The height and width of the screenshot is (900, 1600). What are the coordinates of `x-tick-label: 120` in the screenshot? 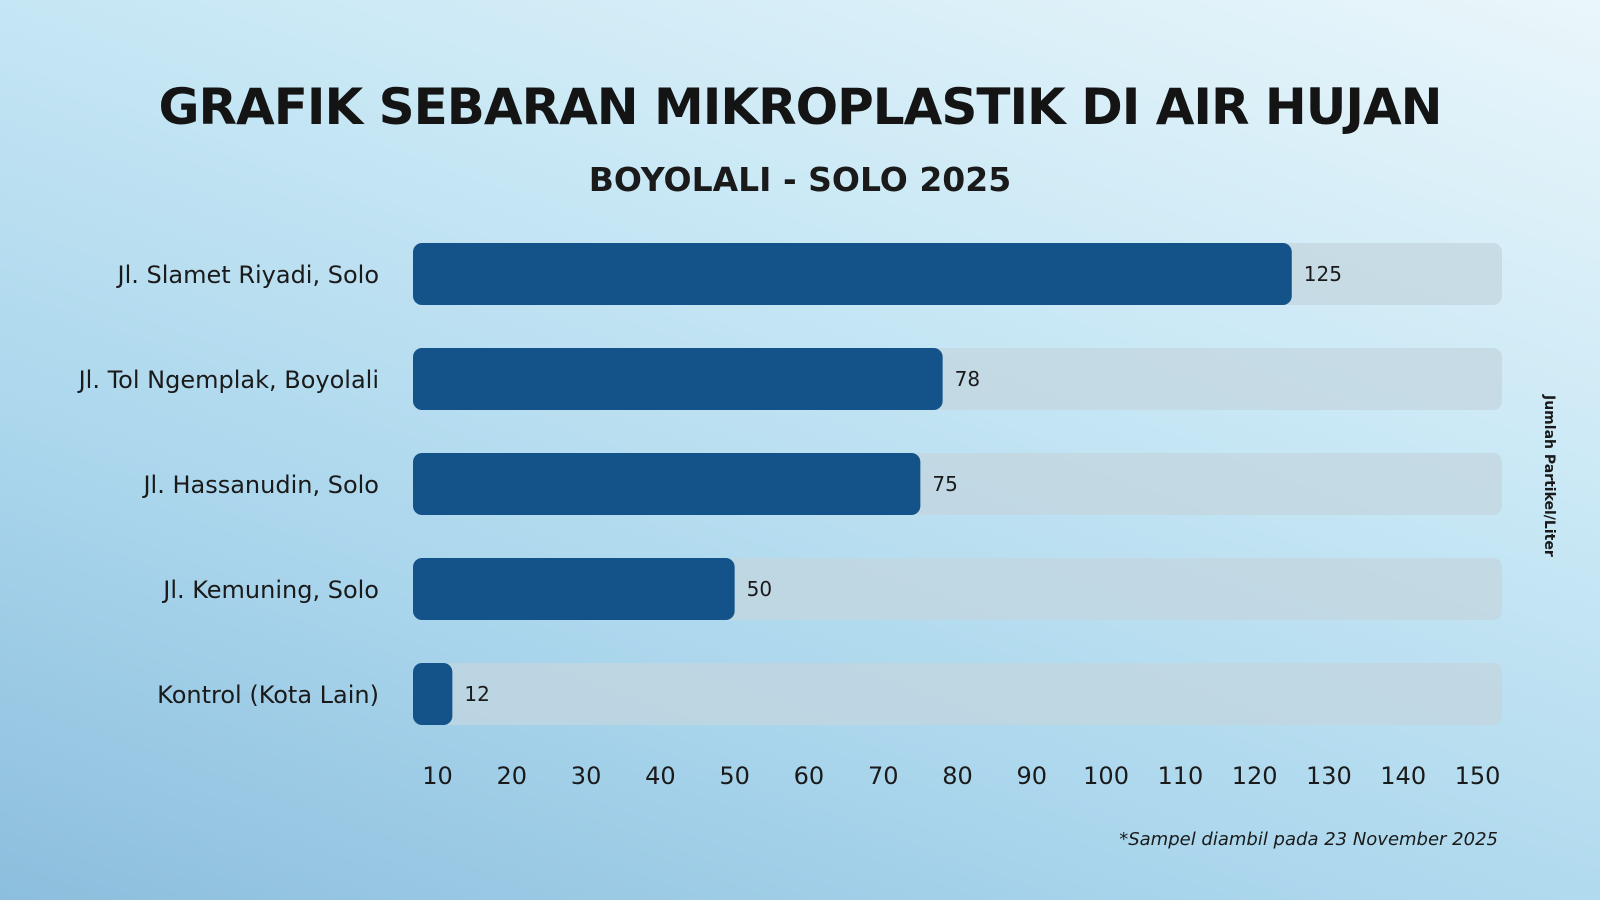 It's located at (1255, 776).